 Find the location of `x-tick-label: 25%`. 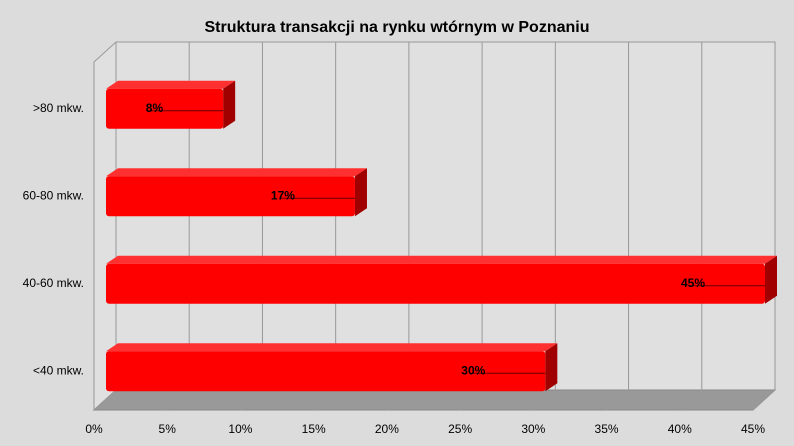

x-tick-label: 25% is located at coordinates (460, 429).